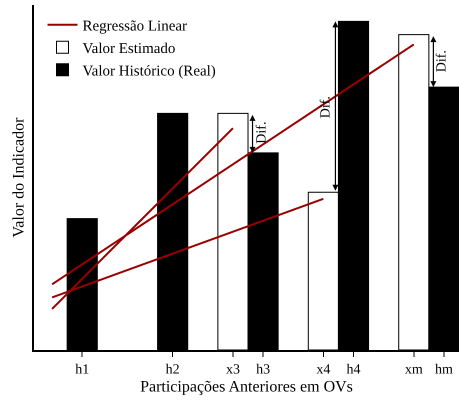  Describe the element at coordinates (263, 370) in the screenshot. I see `x-tick-label: h3` at that location.